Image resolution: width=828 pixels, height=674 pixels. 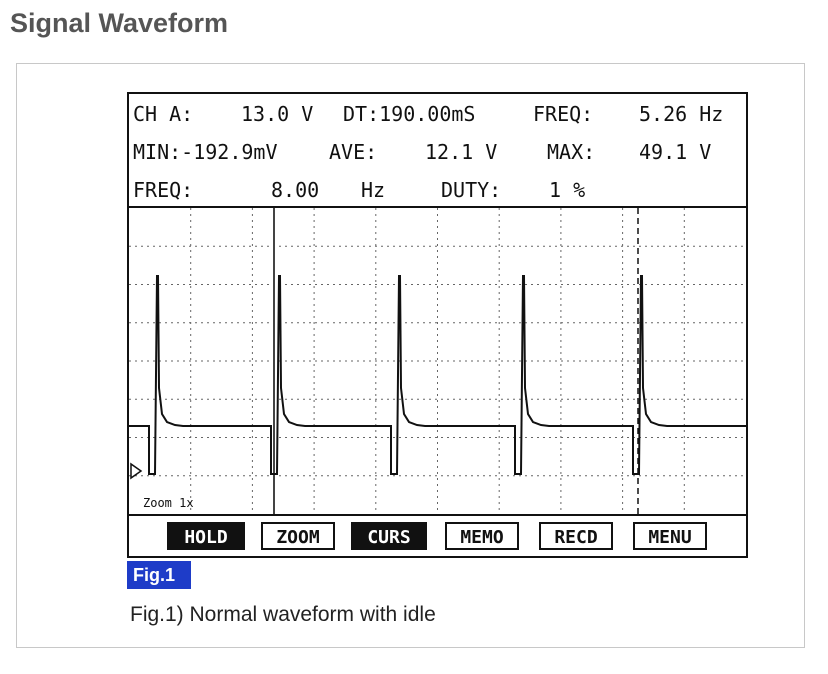 I want to click on menu-button: MENU, so click(x=670, y=536).